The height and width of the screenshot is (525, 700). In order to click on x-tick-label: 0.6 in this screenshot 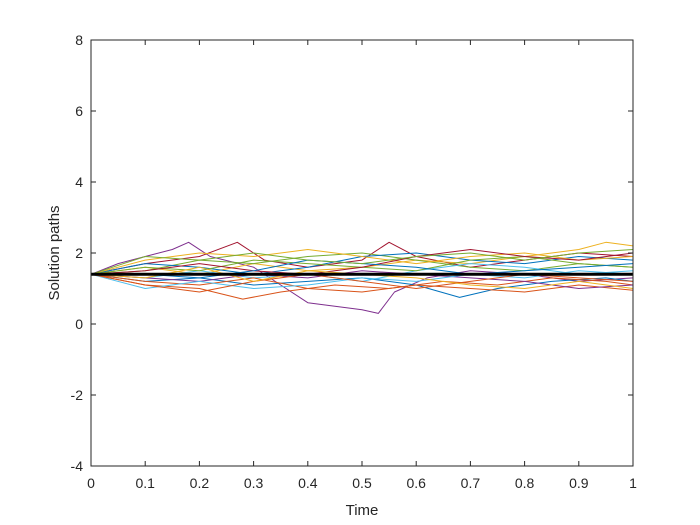, I will do `click(416, 483)`.